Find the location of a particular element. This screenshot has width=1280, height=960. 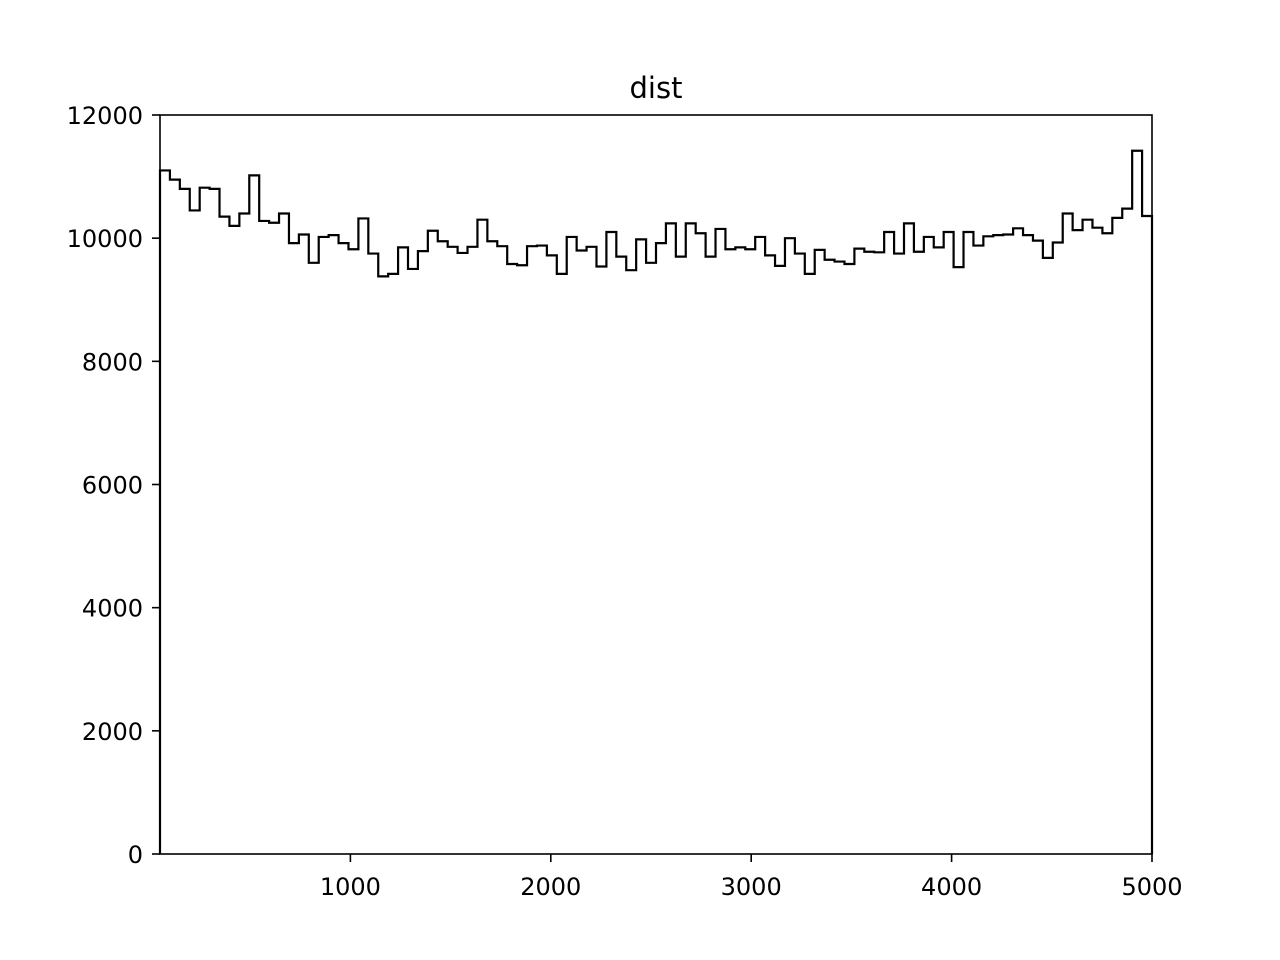

y-tick-label: 2000 is located at coordinates (112, 732).